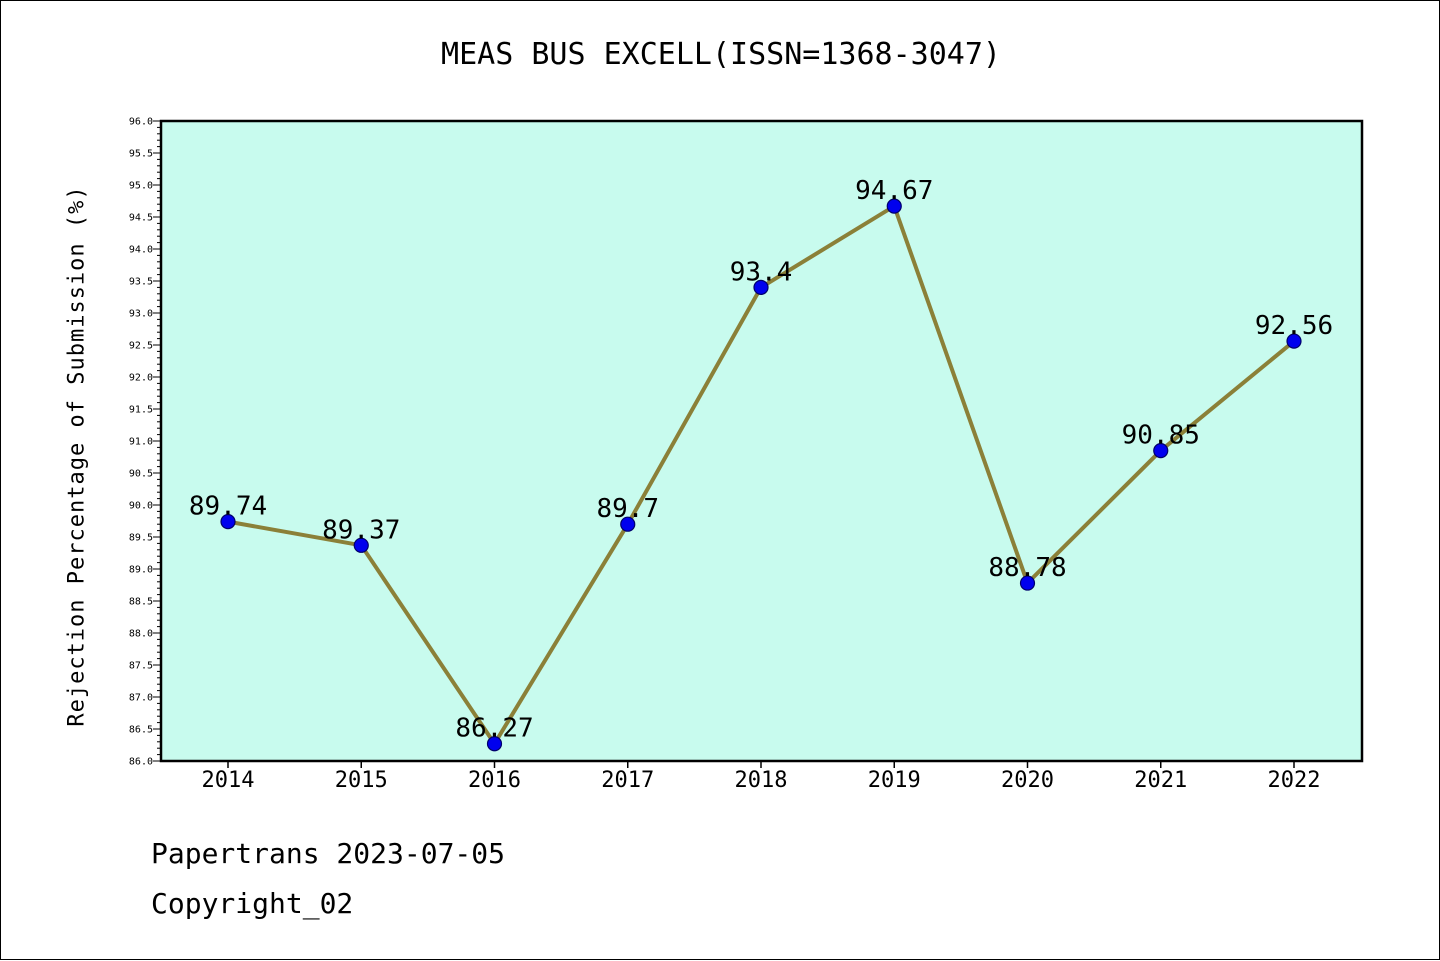 The height and width of the screenshot is (961, 1440). What do you see at coordinates (141, 634) in the screenshot?
I see `y-tick-label: 88.0` at bounding box center [141, 634].